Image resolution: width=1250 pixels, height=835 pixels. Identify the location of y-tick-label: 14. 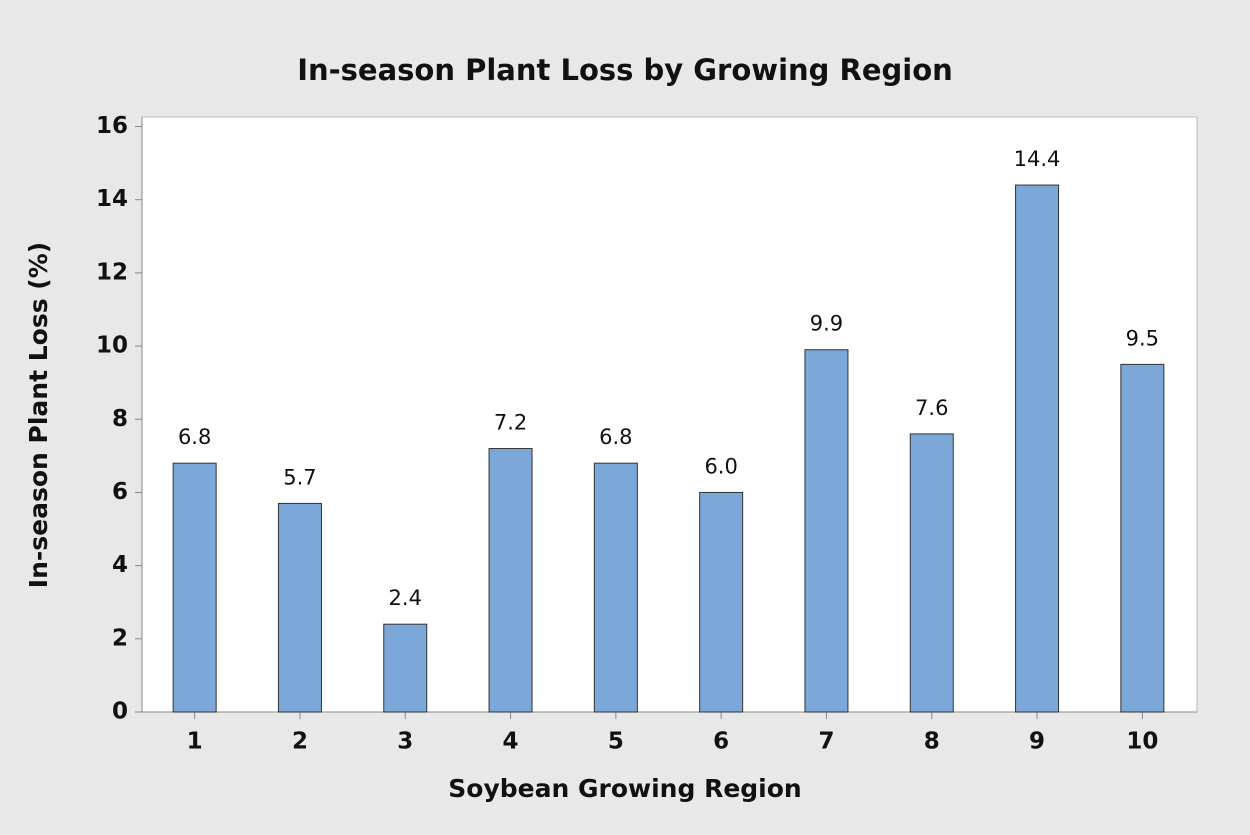
(112, 199).